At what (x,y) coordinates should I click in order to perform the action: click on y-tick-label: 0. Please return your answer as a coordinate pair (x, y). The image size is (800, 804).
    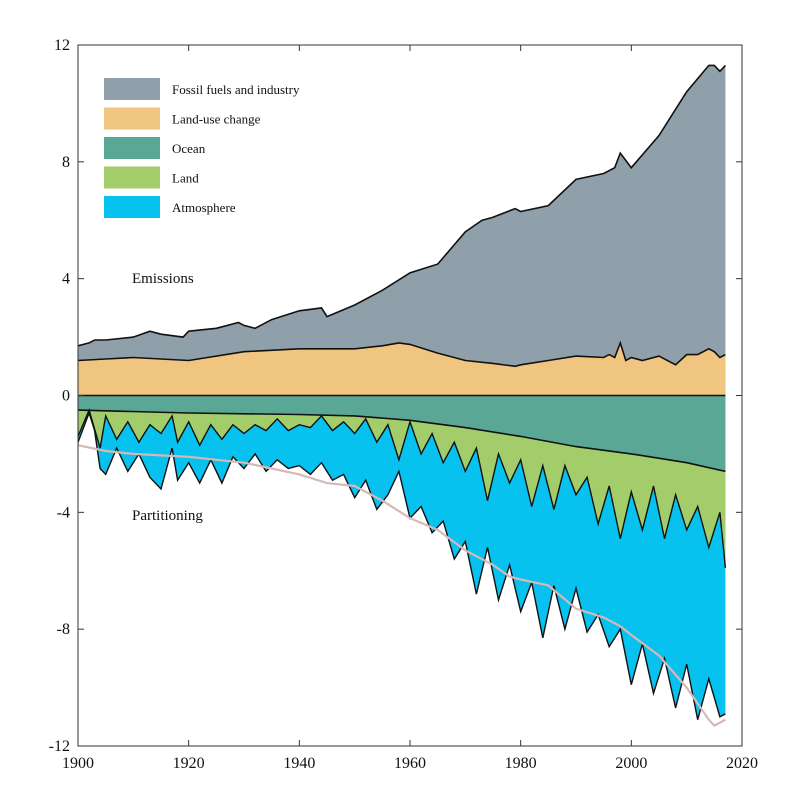
    Looking at the image, I should click on (66, 396).